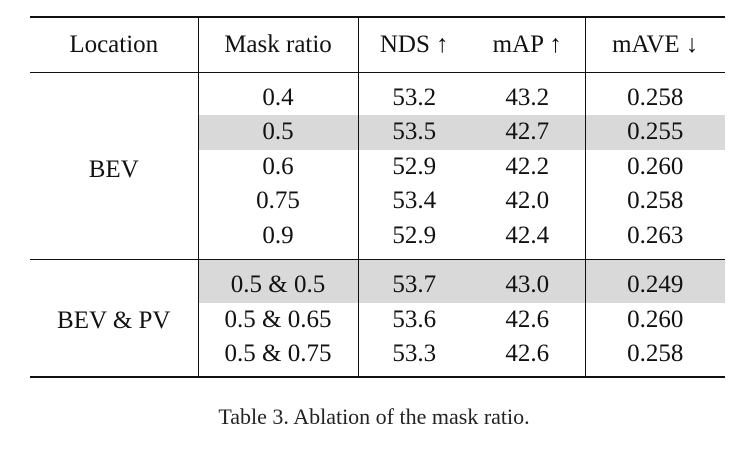 The width and height of the screenshot is (748, 453). What do you see at coordinates (413, 93) in the screenshot?
I see `nds-cell: 53.2` at bounding box center [413, 93].